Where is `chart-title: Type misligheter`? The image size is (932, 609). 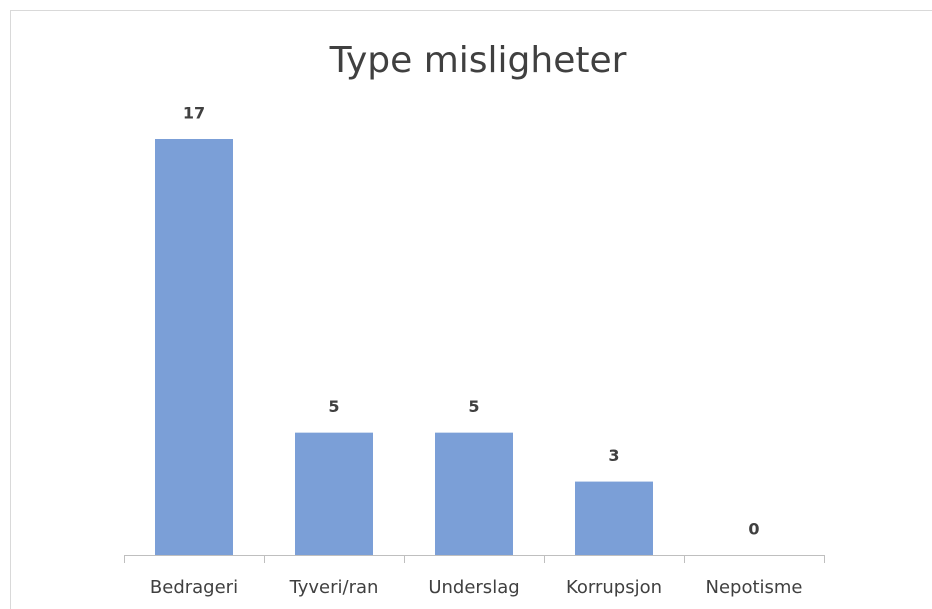 chart-title: Type misligheter is located at coordinates (478, 60).